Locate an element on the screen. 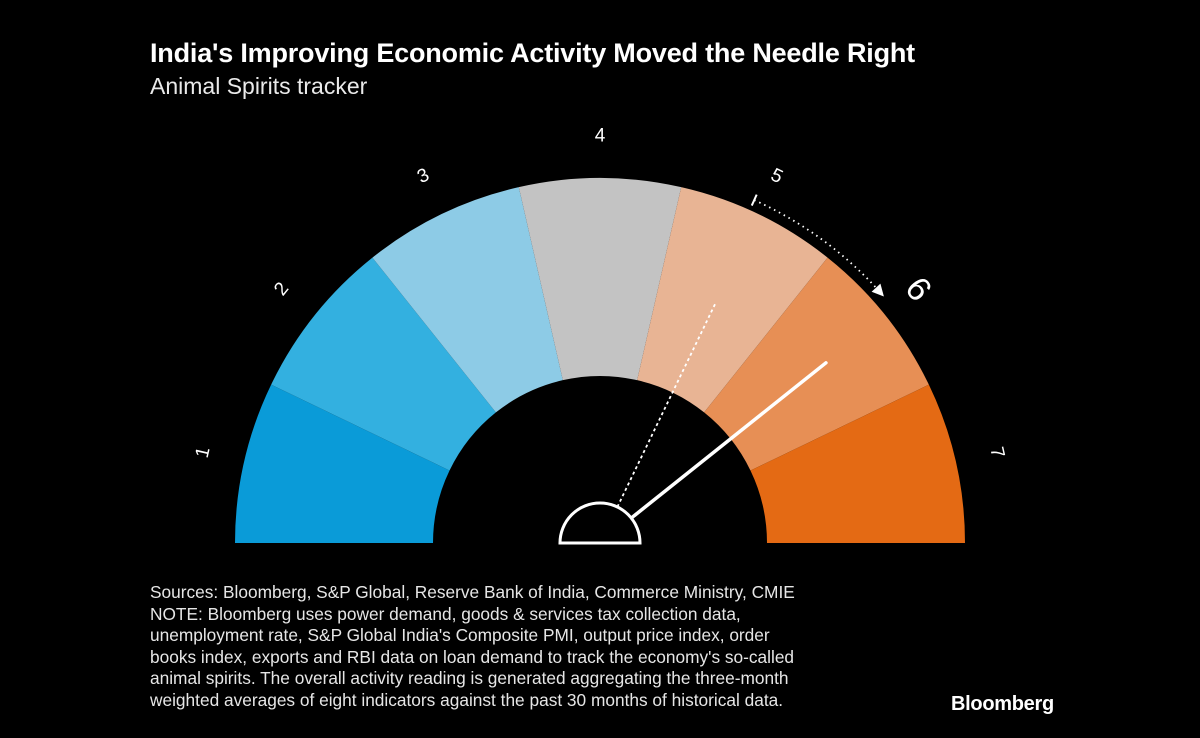 The height and width of the screenshot is (738, 1200). chart-subtitle: Animal Spirits tracker is located at coordinates (259, 86).